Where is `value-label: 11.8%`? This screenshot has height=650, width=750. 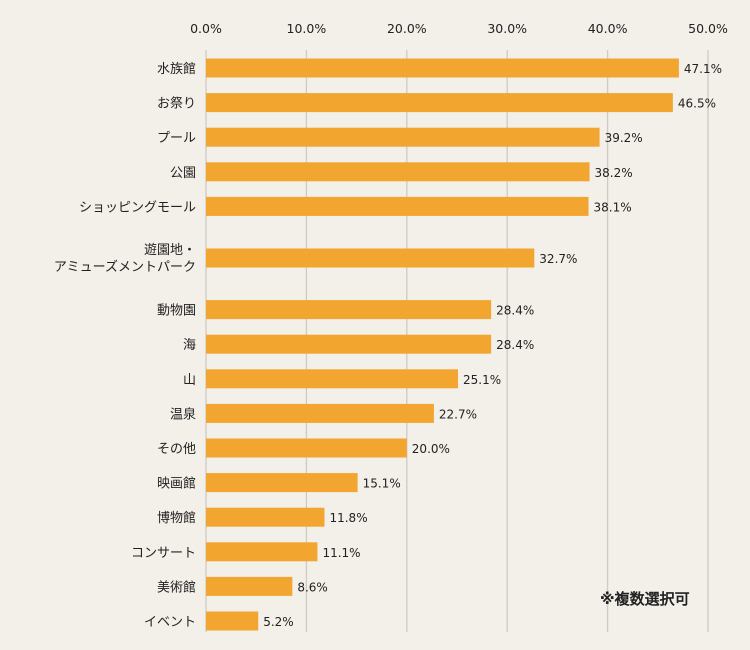
value-label: 11.8% is located at coordinates (348, 518).